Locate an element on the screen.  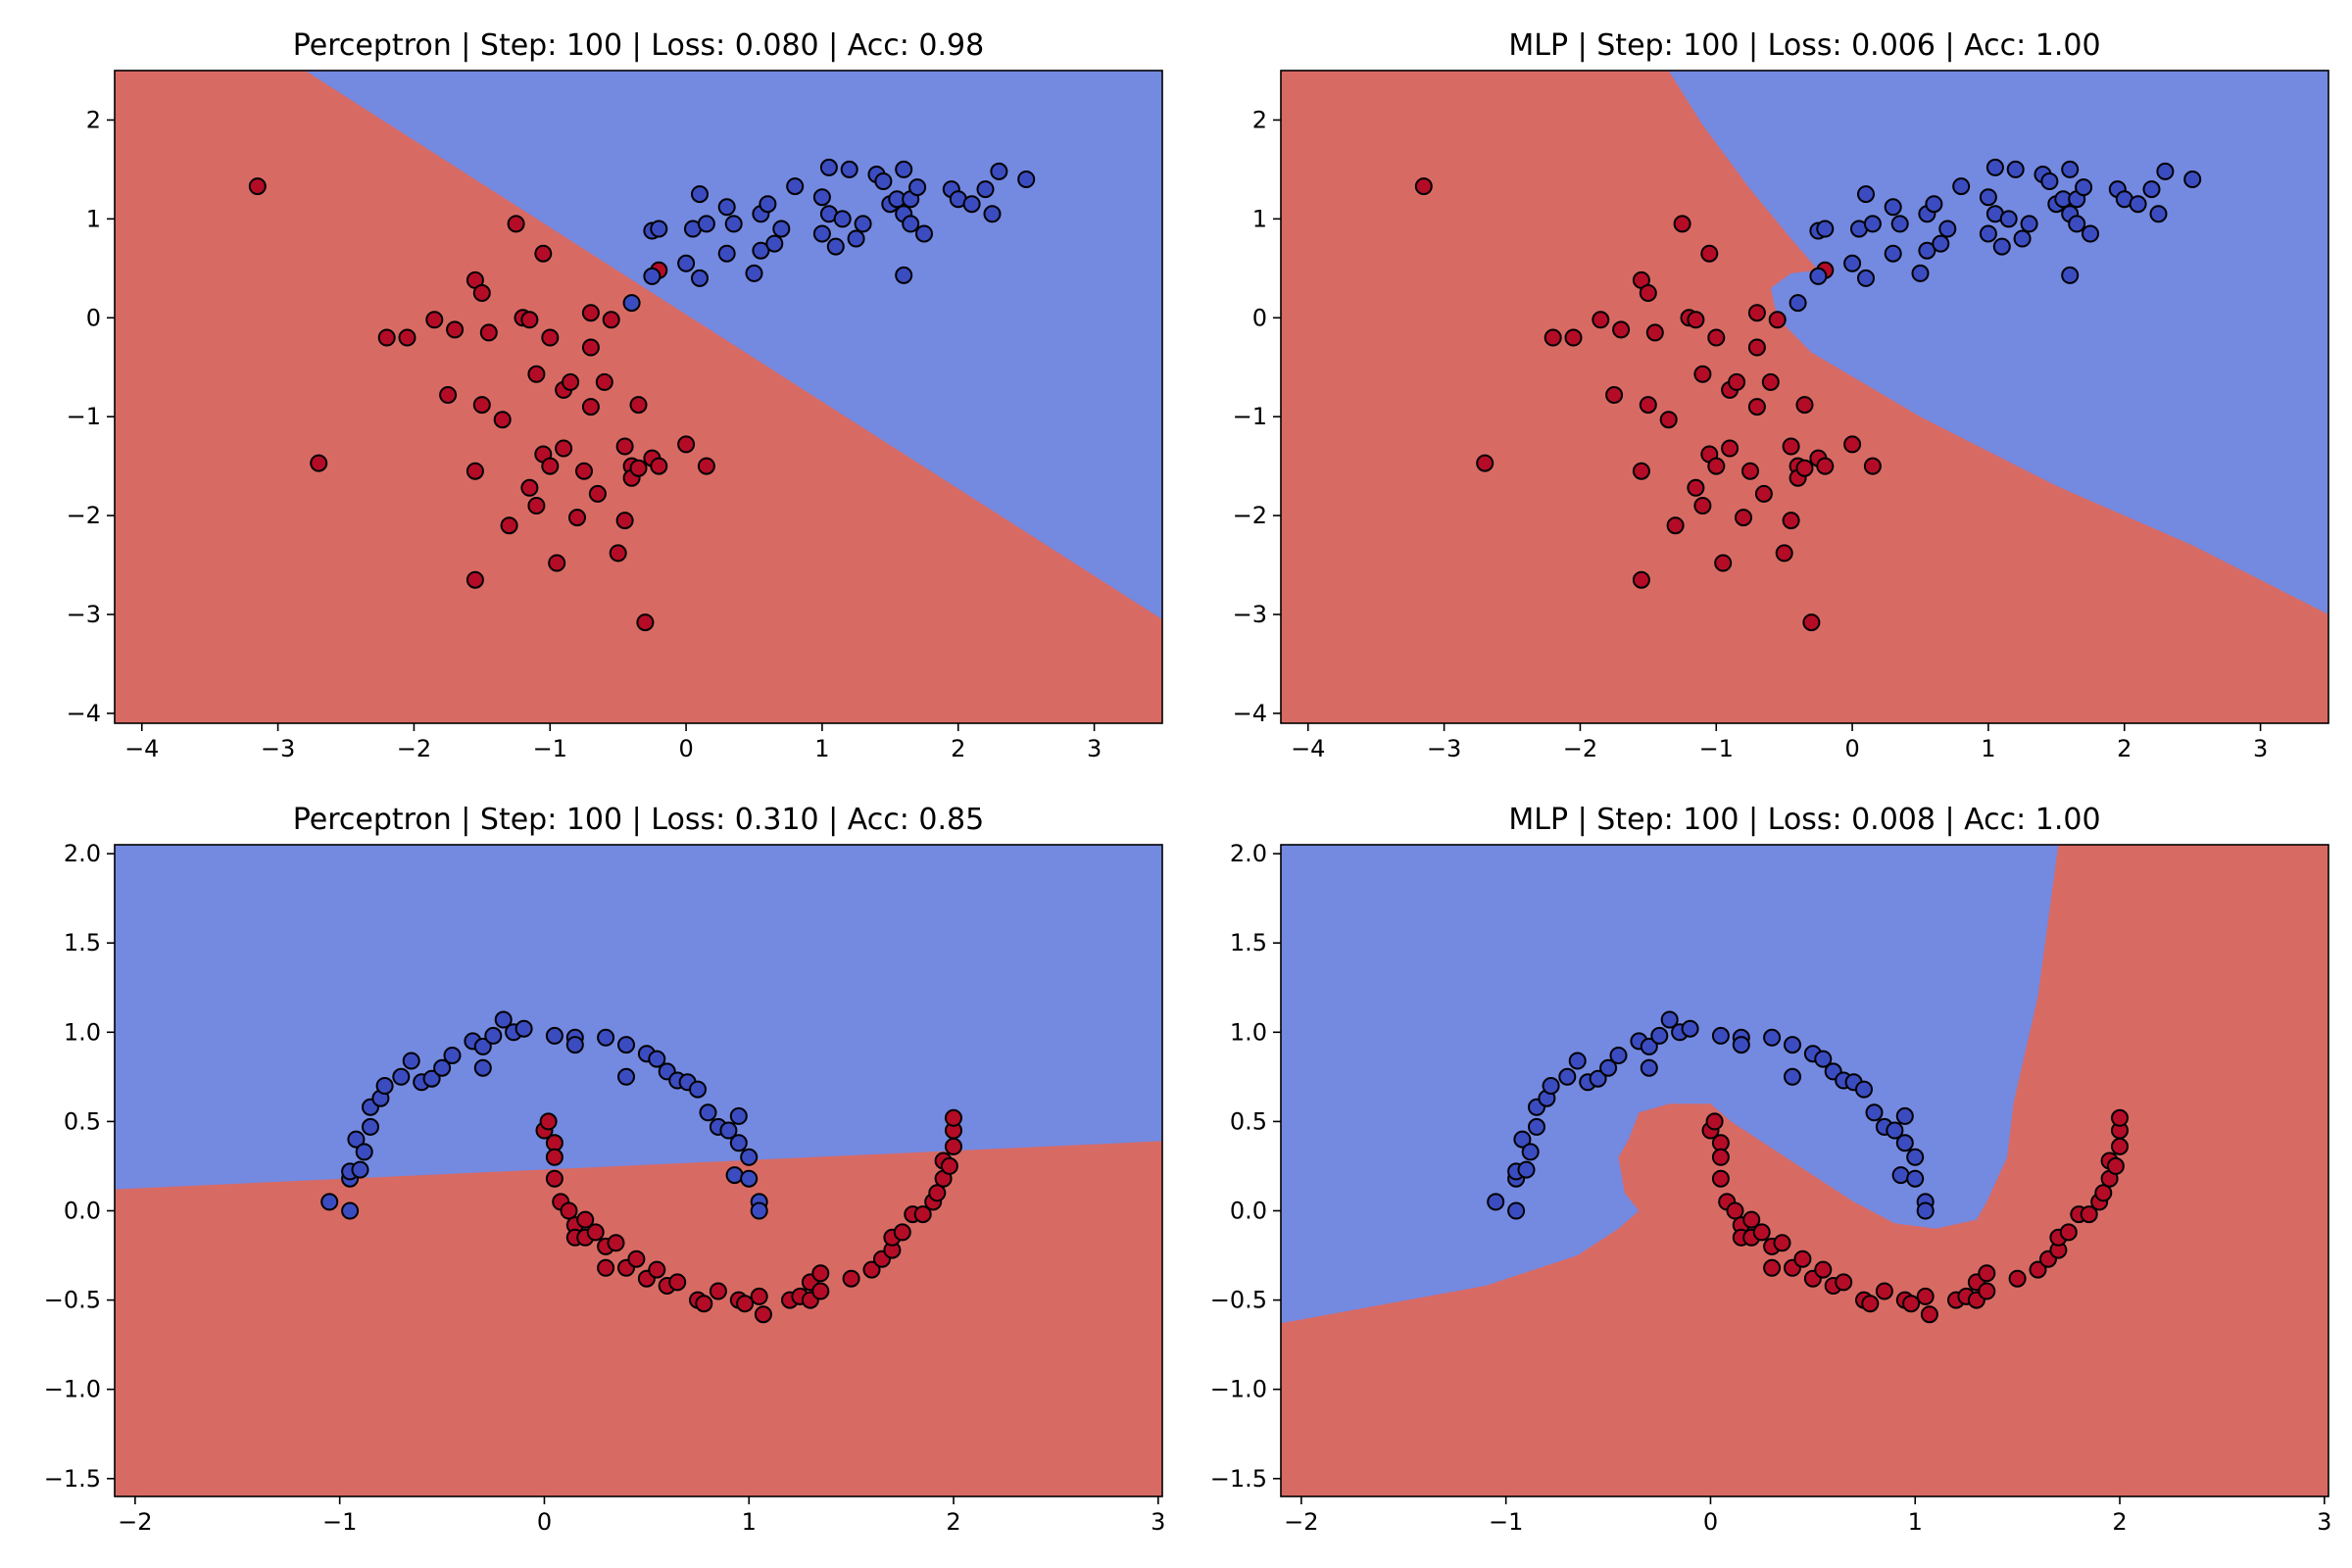
y-tick-label: −3 is located at coordinates (84, 614).